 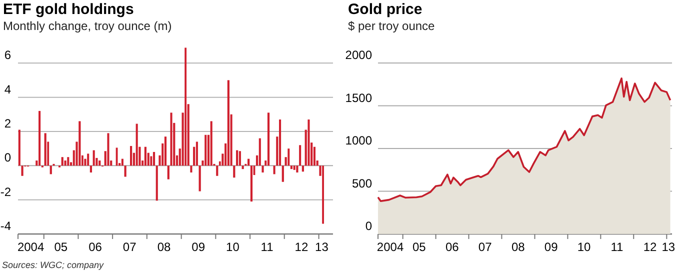 What do you see at coordinates (8, 89) in the screenshot?
I see `y-tick-label: 4` at bounding box center [8, 89].